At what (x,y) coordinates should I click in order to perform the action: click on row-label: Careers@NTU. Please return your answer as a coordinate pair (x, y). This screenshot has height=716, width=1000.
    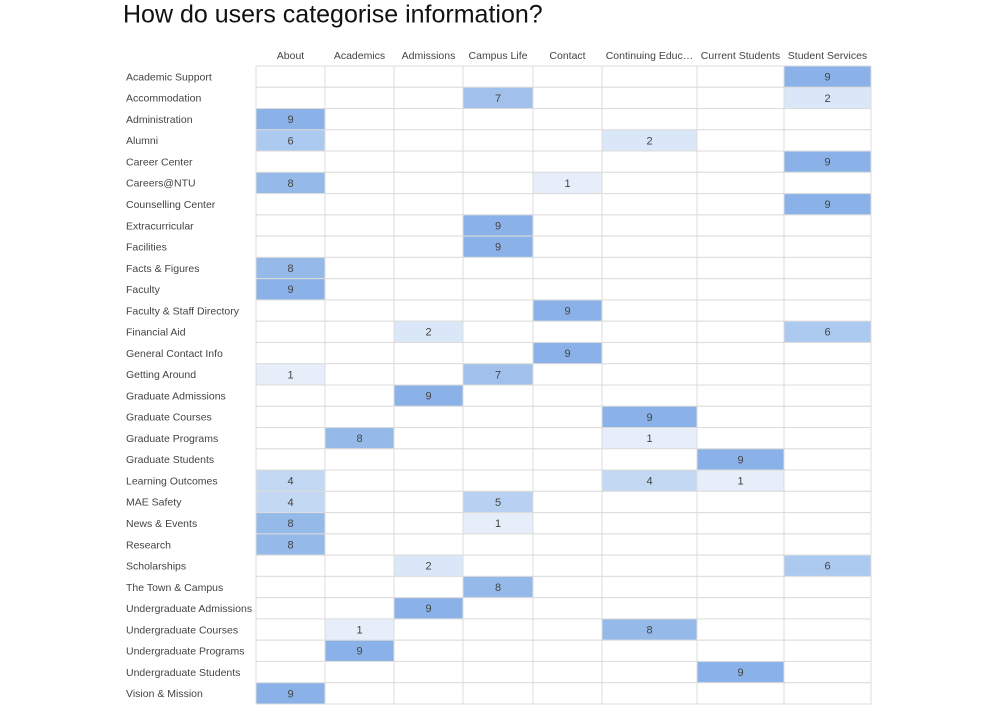
    Looking at the image, I should click on (161, 184).